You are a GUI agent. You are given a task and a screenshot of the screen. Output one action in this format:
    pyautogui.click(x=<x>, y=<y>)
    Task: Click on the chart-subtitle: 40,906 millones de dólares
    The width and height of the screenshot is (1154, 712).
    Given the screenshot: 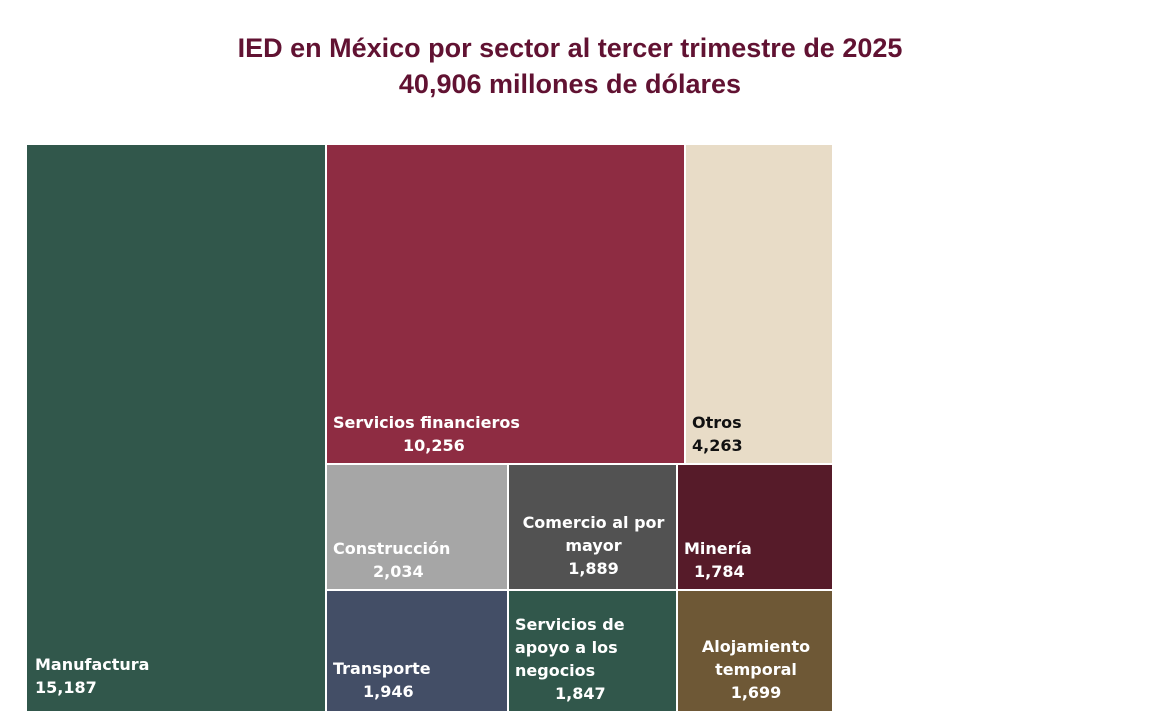 What is the action you would take?
    pyautogui.click(x=570, y=84)
    